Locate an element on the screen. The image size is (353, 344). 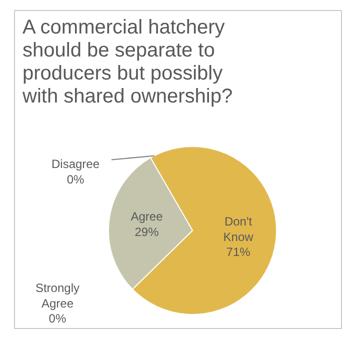
category-label: Strongly is located at coordinates (57, 287).